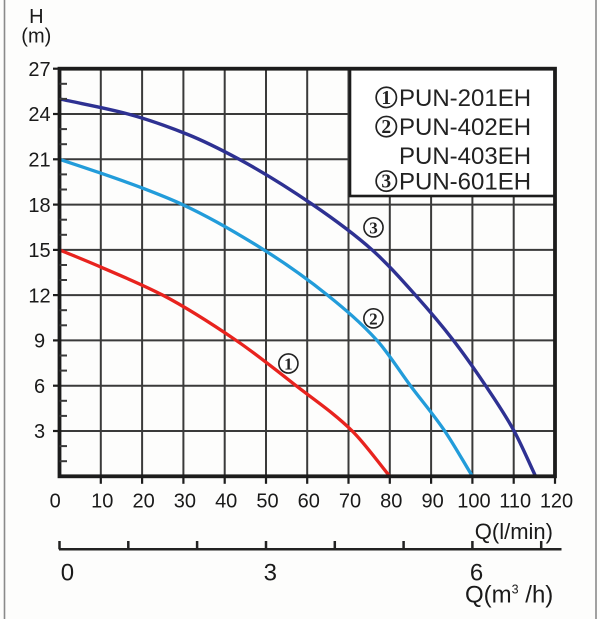 The width and height of the screenshot is (600, 624). I want to click on svg-text: 21, so click(39, 161).